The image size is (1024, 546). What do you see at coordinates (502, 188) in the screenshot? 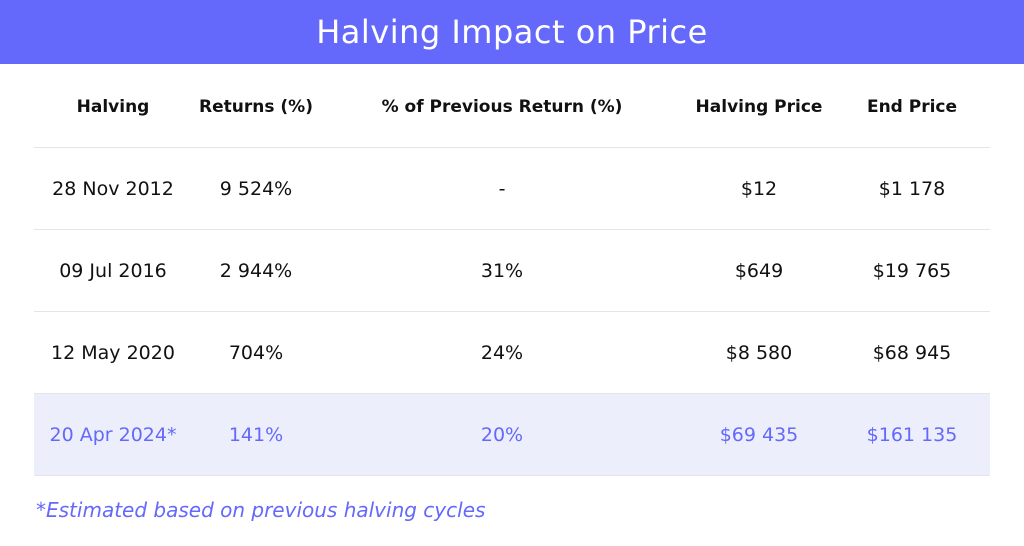
I see `cell-prev-return: -` at bounding box center [502, 188].